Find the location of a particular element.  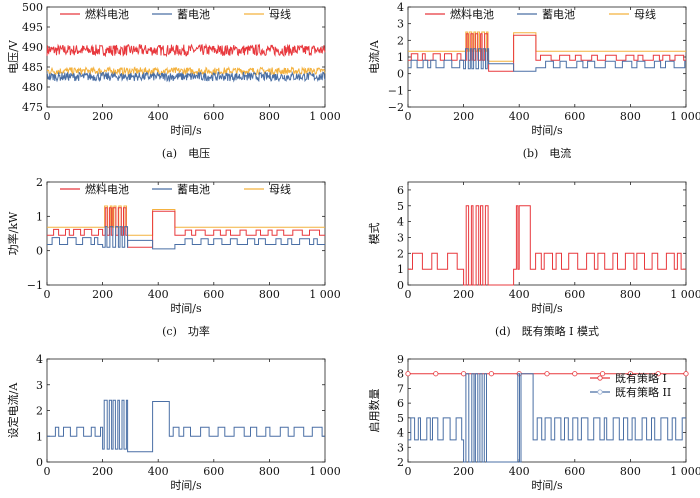

legend-marker is located at coordinates (600, 392).